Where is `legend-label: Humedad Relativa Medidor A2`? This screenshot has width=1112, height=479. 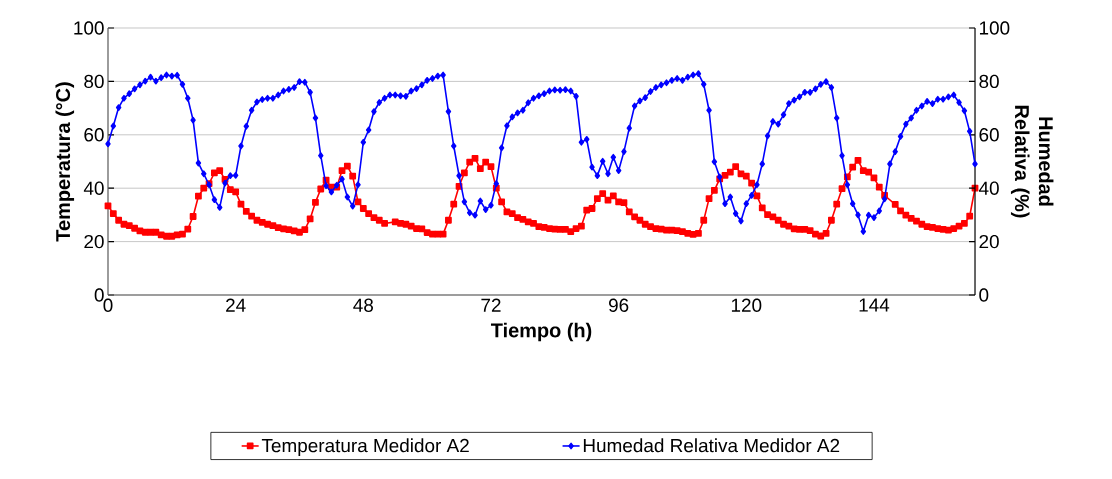 legend-label: Humedad Relativa Medidor A2 is located at coordinates (711, 445).